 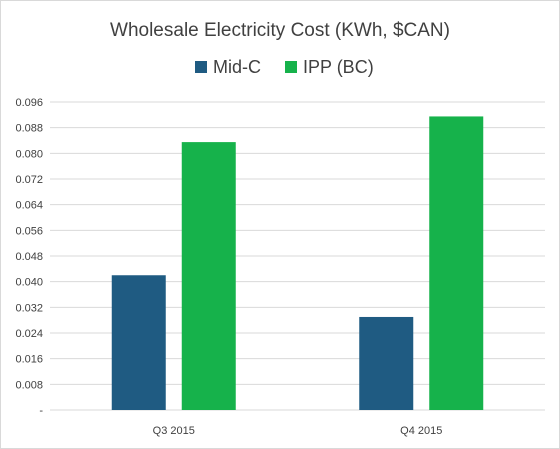 What do you see at coordinates (29, 334) in the screenshot?
I see `y-tick-label: 0.024` at bounding box center [29, 334].